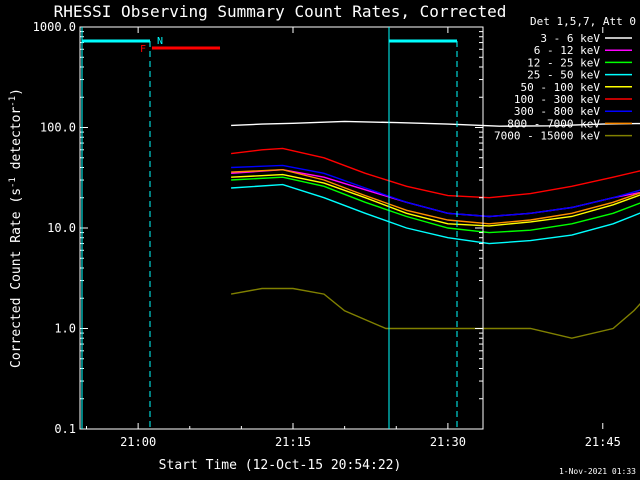 The image size is (640, 480). I want to click on legend-label: 100 - 300 keV, so click(557, 99).